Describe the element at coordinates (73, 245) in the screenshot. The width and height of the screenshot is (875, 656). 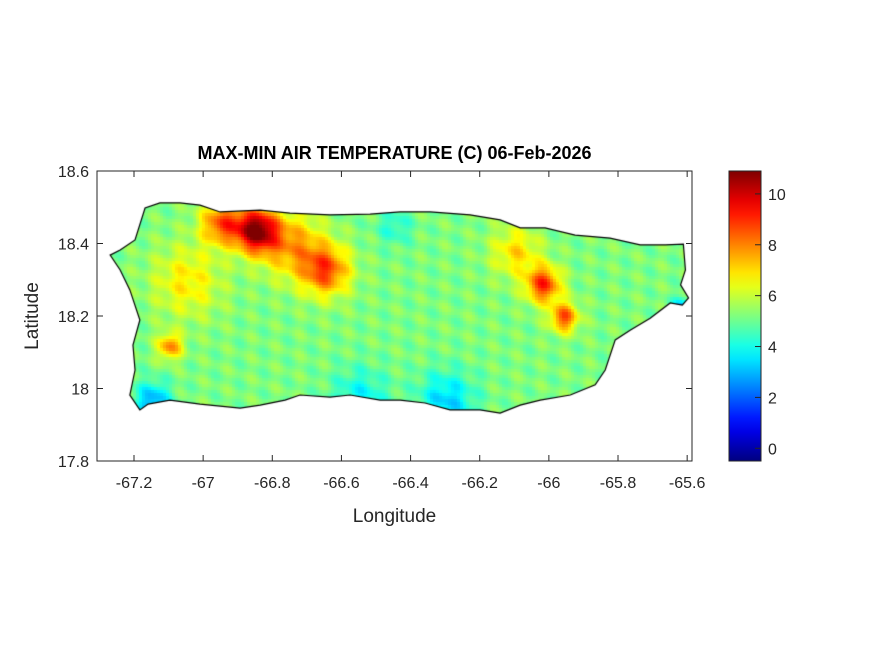
I see `y-tick-label: 18.4` at that location.